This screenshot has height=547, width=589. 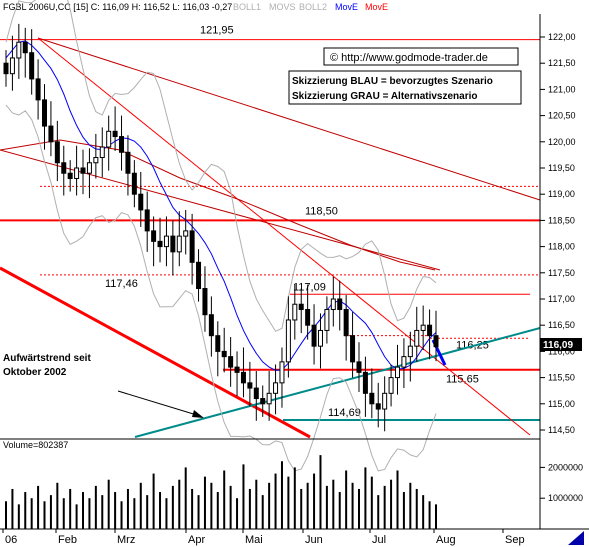 What do you see at coordinates (561, 325) in the screenshot?
I see `y-tick-11: 116,50` at bounding box center [561, 325].